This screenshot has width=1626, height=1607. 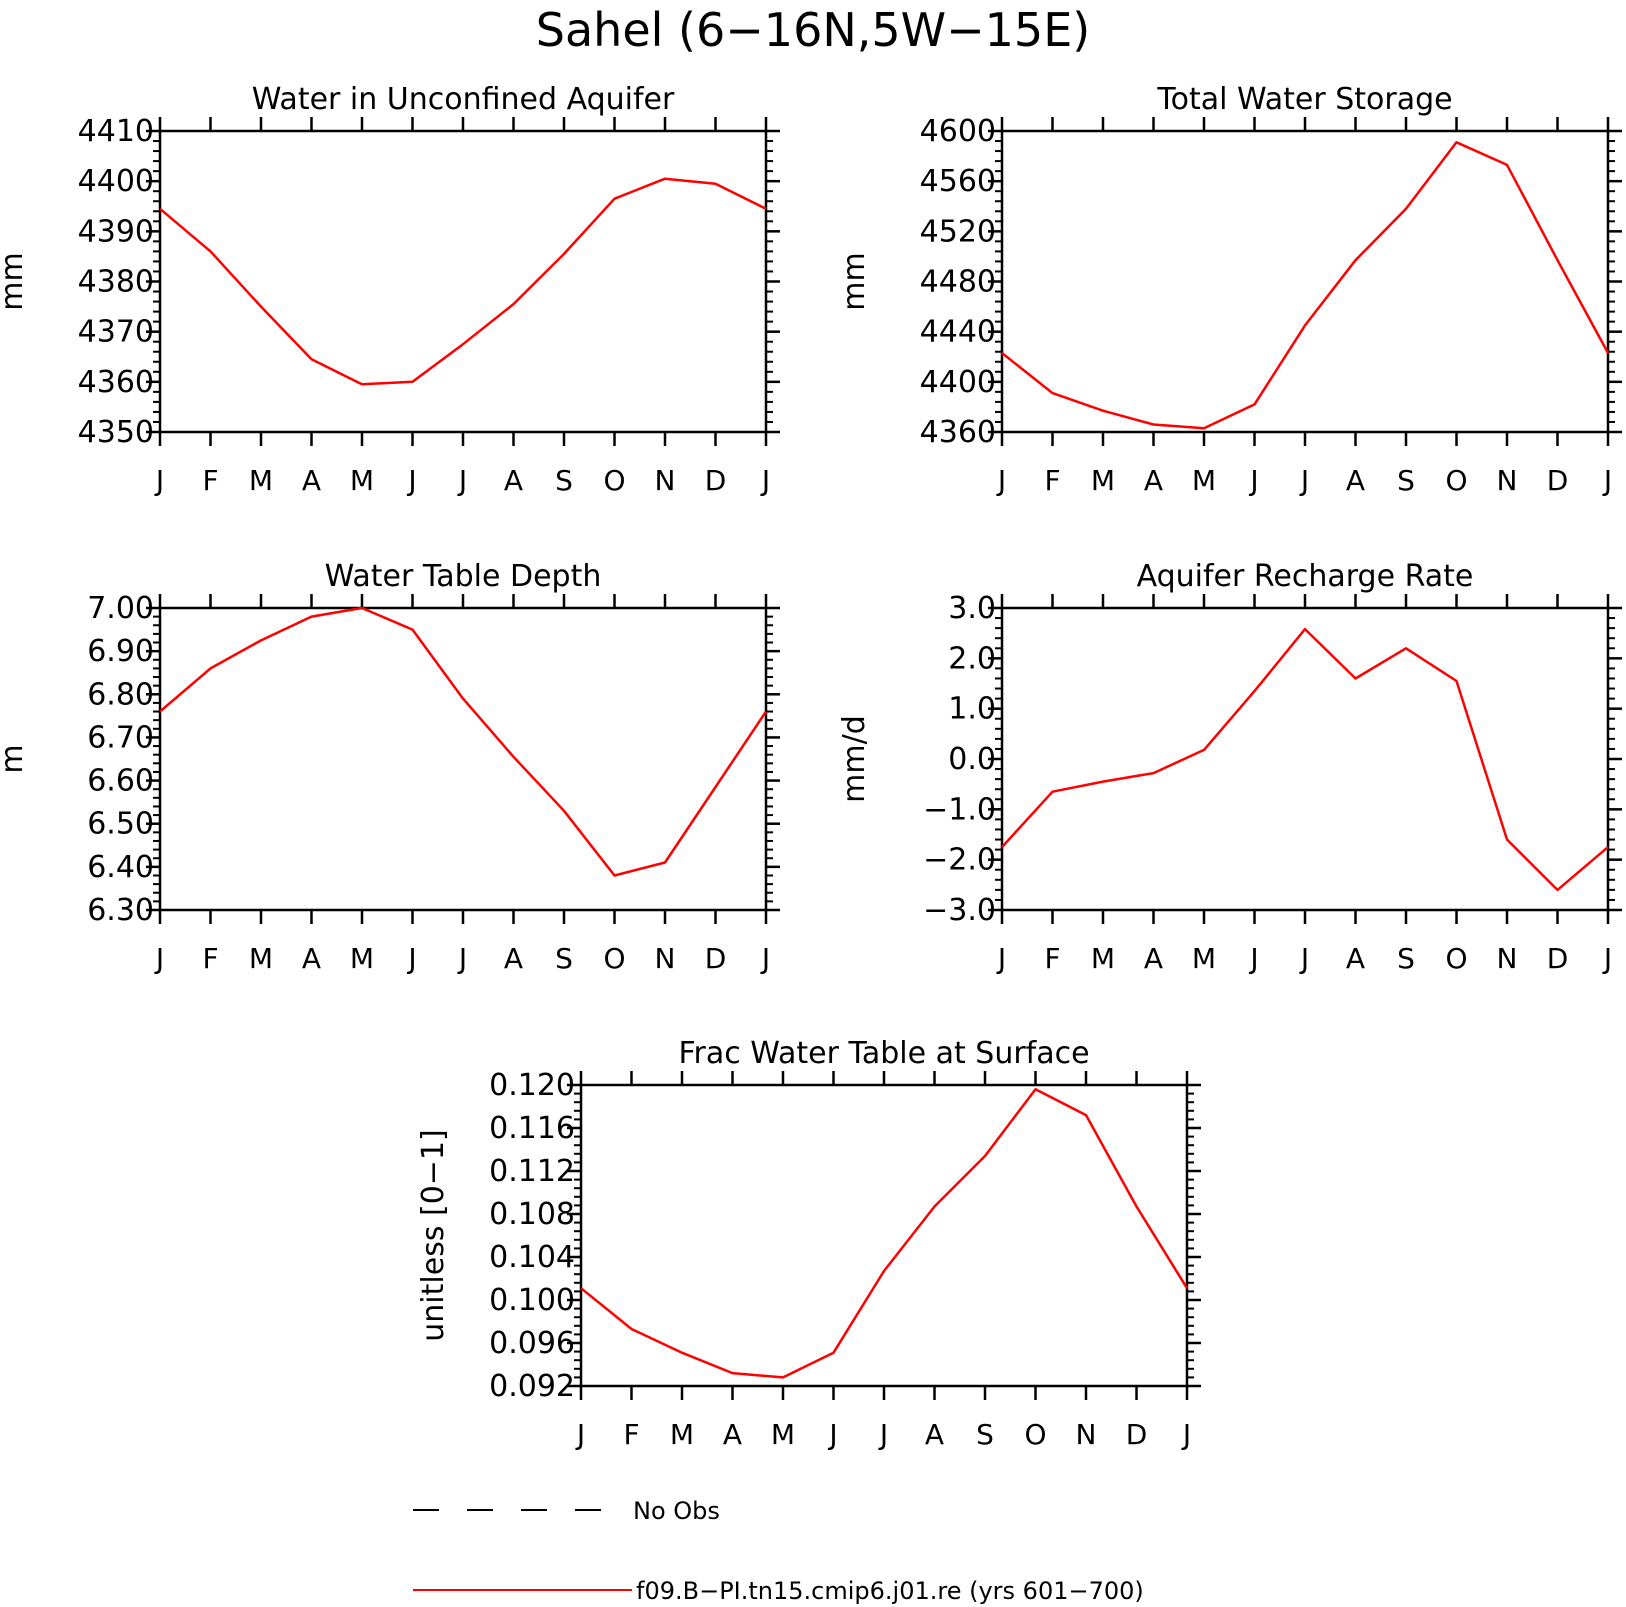 I want to click on y-tick-label: 0.096, so click(x=532, y=1343).